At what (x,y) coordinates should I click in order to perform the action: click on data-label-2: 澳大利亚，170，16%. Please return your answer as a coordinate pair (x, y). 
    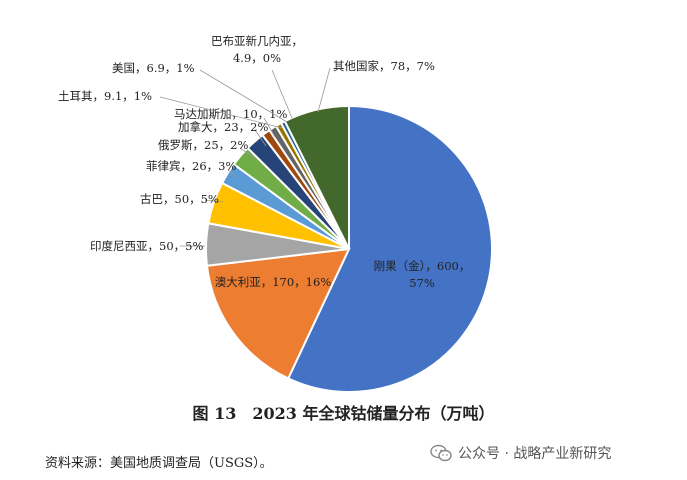
    Looking at the image, I should click on (273, 282).